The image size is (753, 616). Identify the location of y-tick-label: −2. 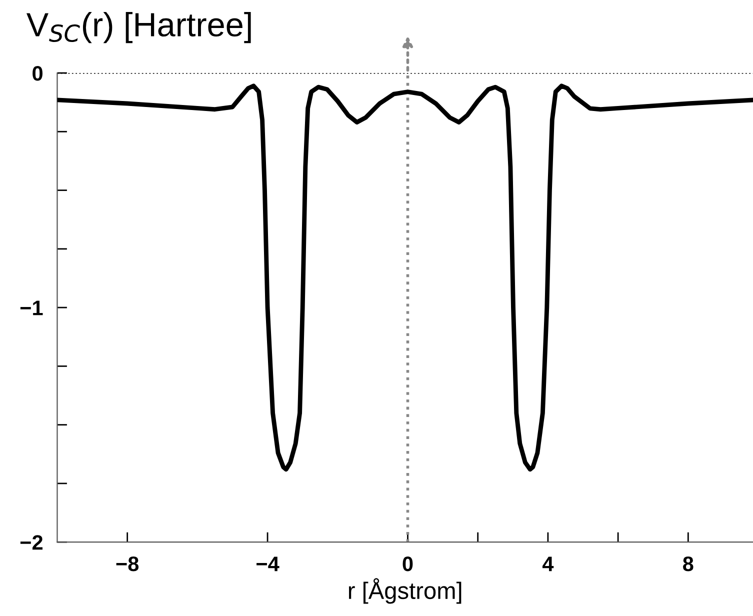
(31, 542).